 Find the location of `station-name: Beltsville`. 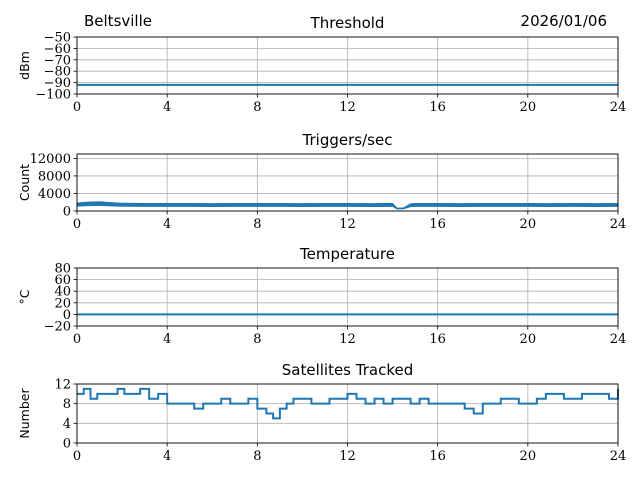

station-name: Beltsville is located at coordinates (118, 21).